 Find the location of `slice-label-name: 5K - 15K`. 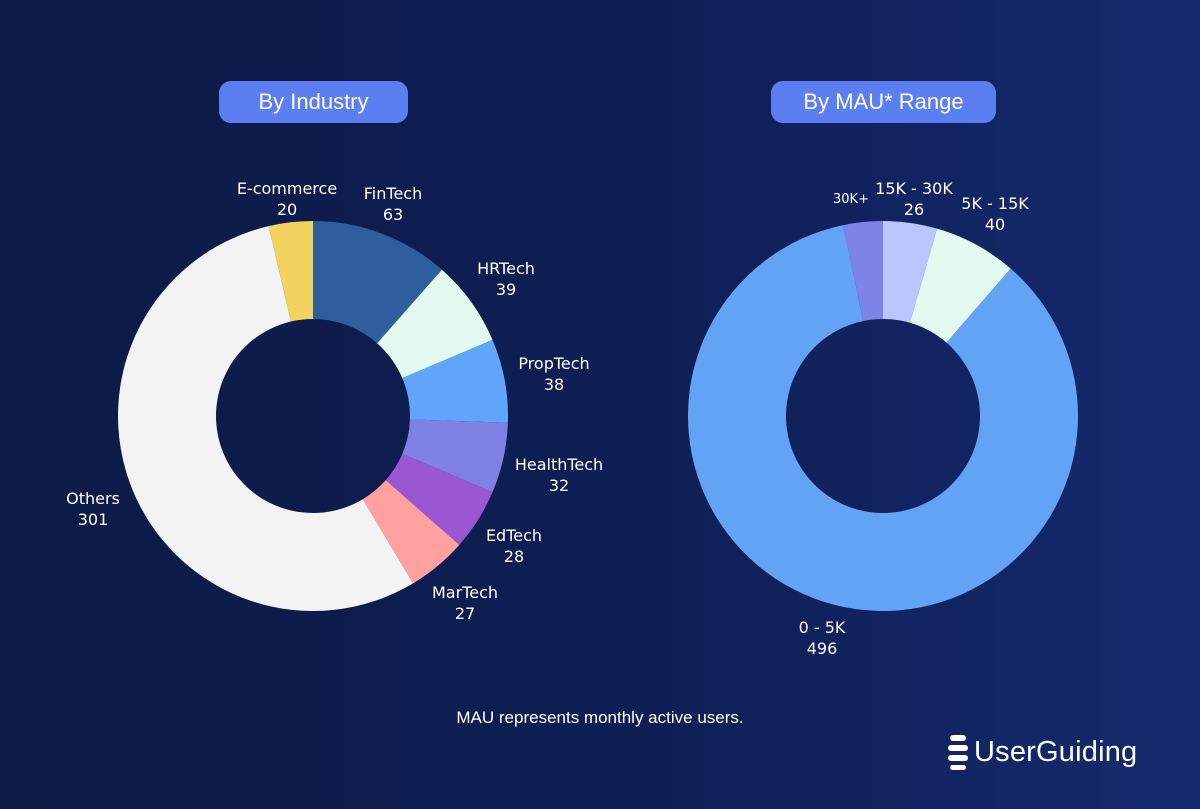

slice-label-name: 5K - 15K is located at coordinates (995, 203).